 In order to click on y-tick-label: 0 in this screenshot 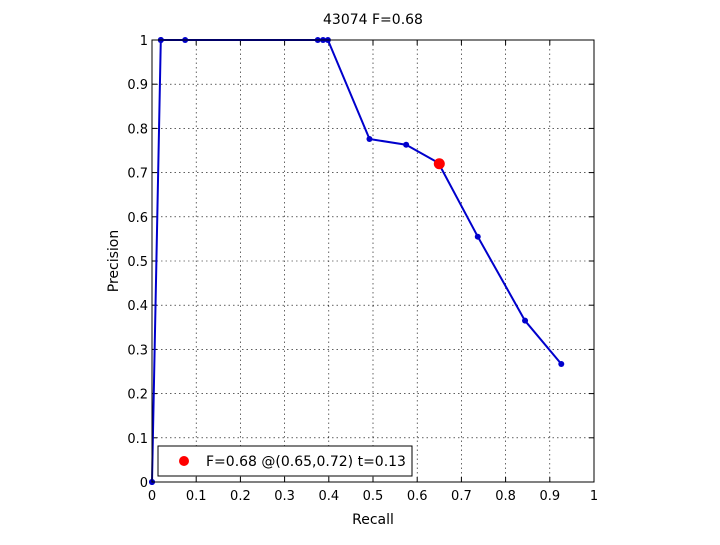, I will do `click(144, 483)`.